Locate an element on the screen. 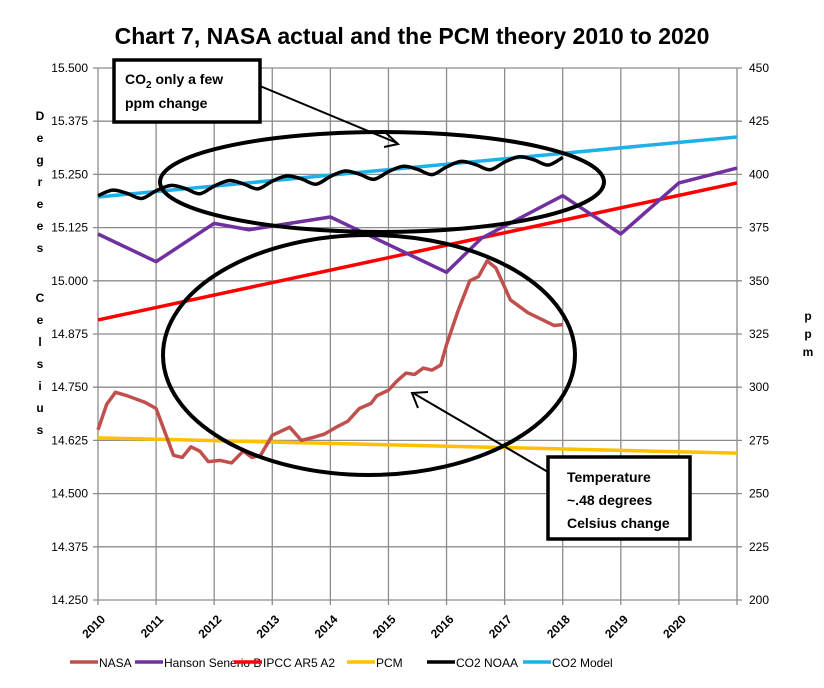 The height and width of the screenshot is (688, 824). y2-tick-label: 375 is located at coordinates (759, 228).